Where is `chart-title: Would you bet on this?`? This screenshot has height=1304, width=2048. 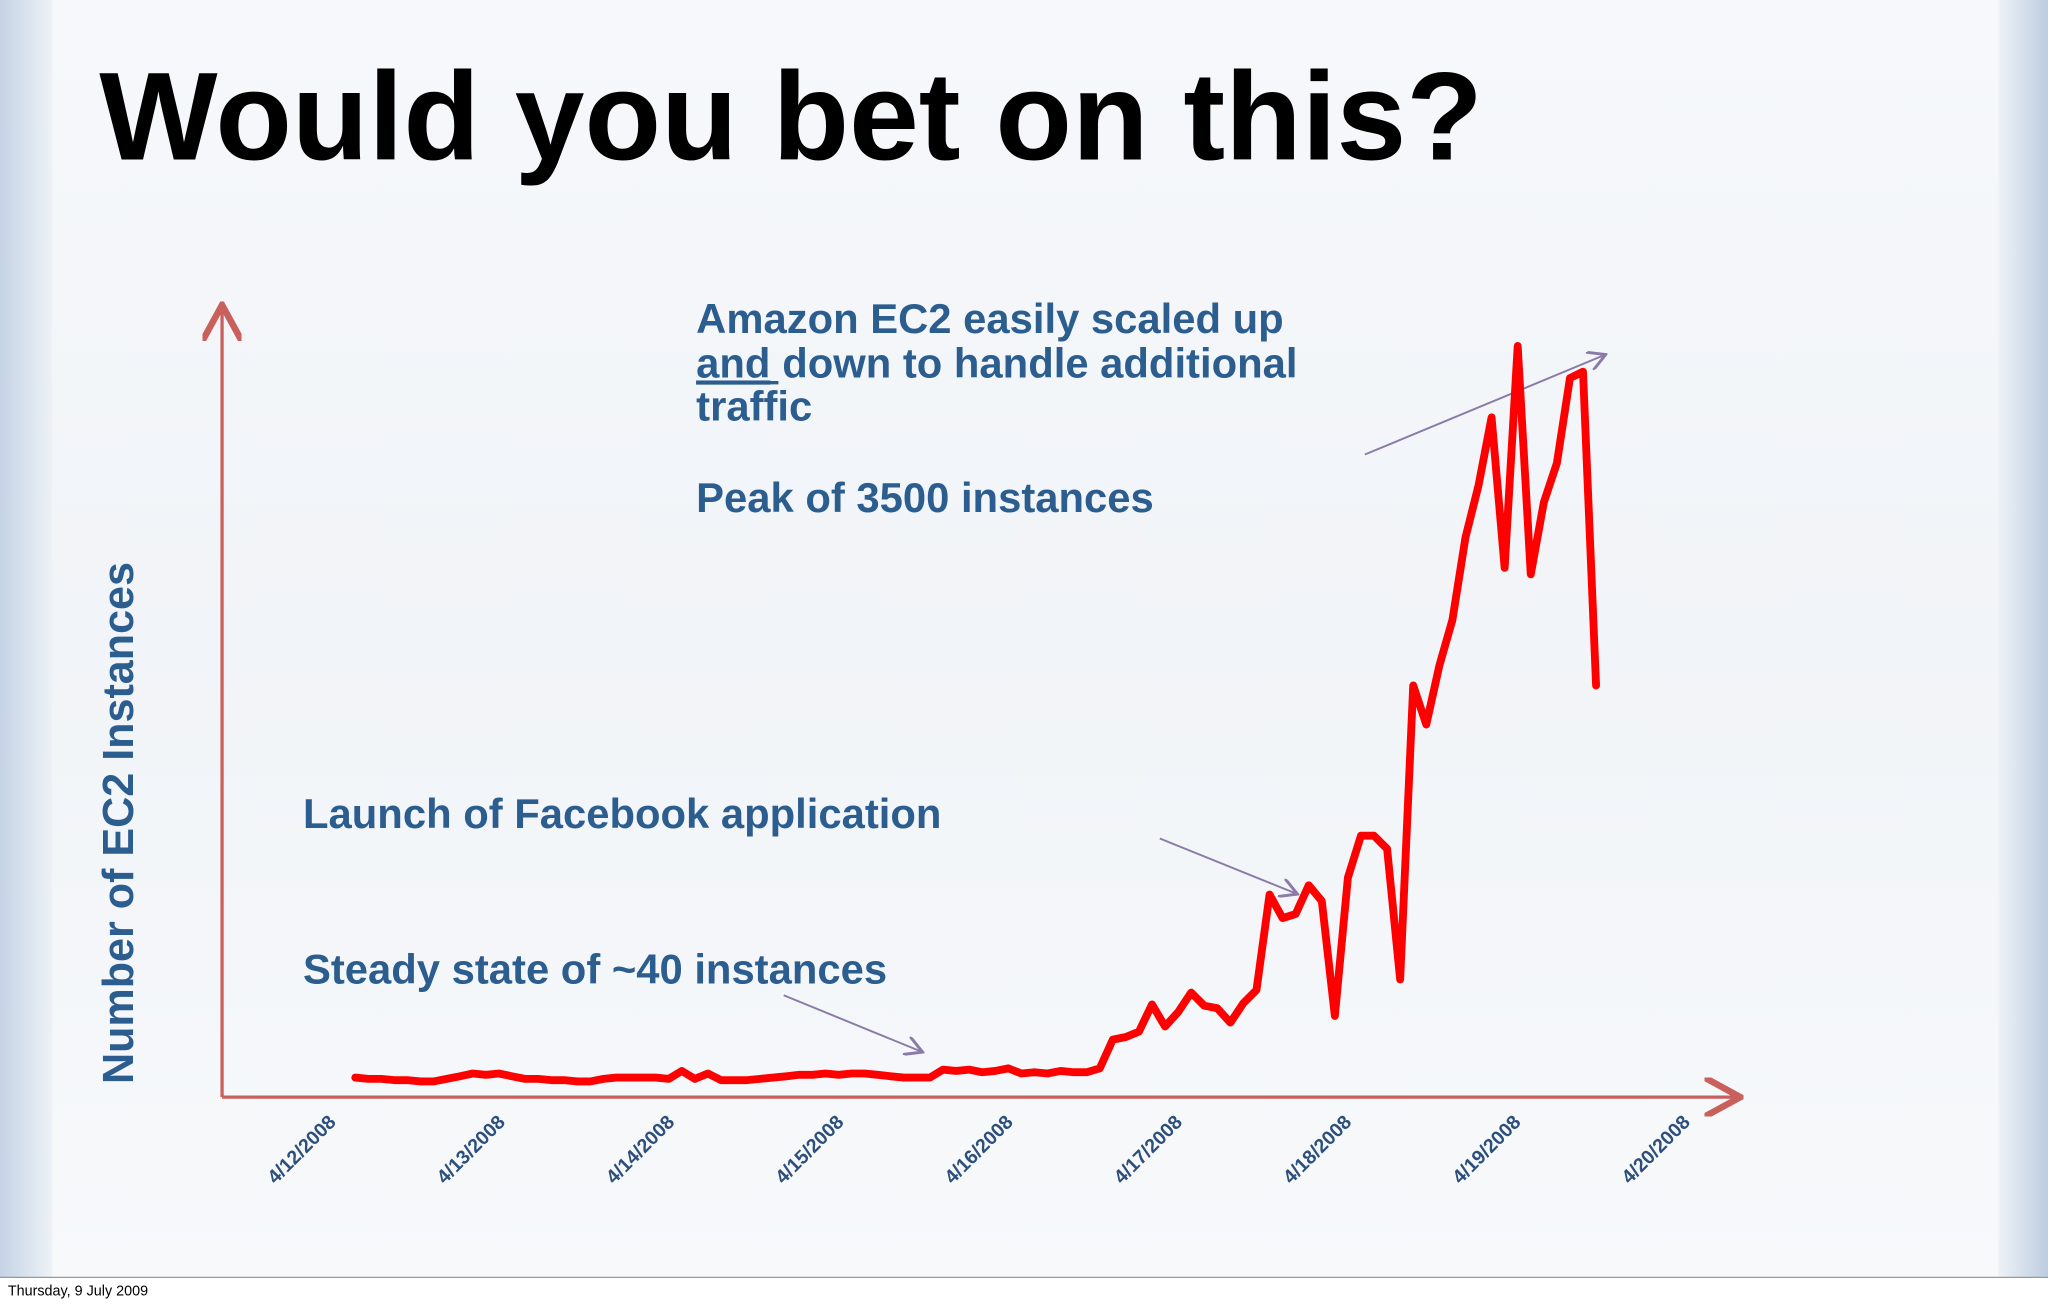 chart-title: Would you bet on this? is located at coordinates (791, 115).